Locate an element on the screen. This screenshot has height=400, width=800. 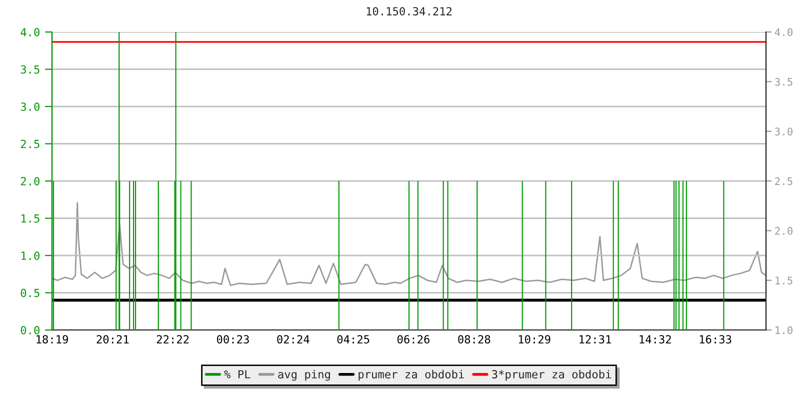
x-tick-label: 16:33 is located at coordinates (716, 339).